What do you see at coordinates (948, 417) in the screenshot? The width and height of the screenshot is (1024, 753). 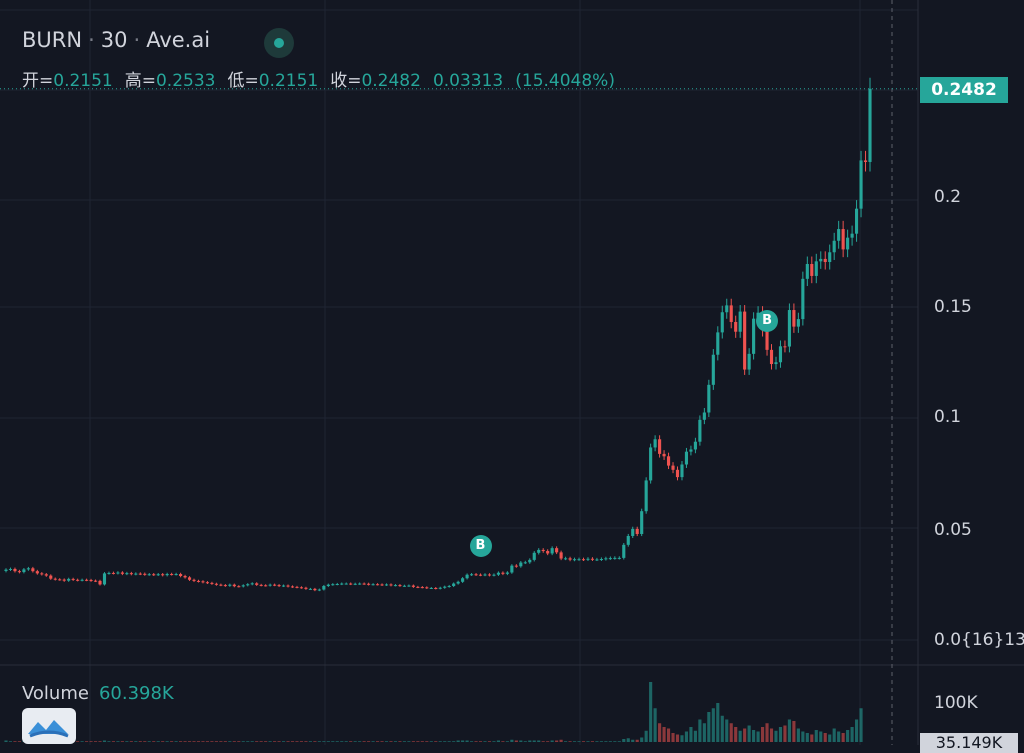 I see `price-tick: 0.1` at bounding box center [948, 417].